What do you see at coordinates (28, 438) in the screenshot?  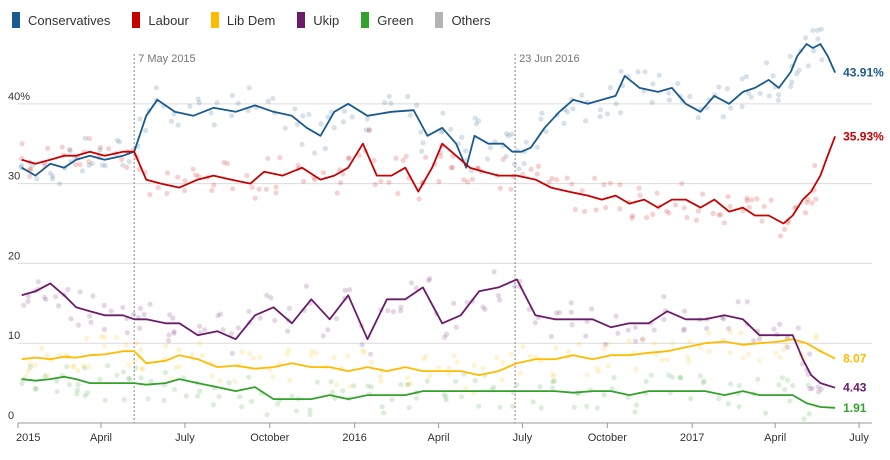 I see `x-tick-label: 2015` at bounding box center [28, 438].